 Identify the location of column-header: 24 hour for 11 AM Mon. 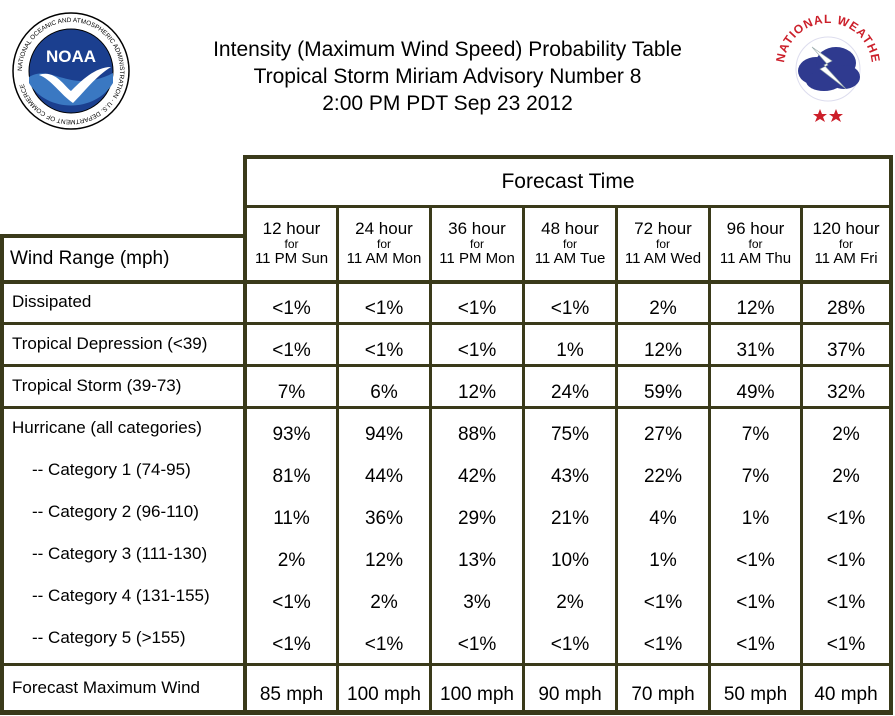
(384, 249).